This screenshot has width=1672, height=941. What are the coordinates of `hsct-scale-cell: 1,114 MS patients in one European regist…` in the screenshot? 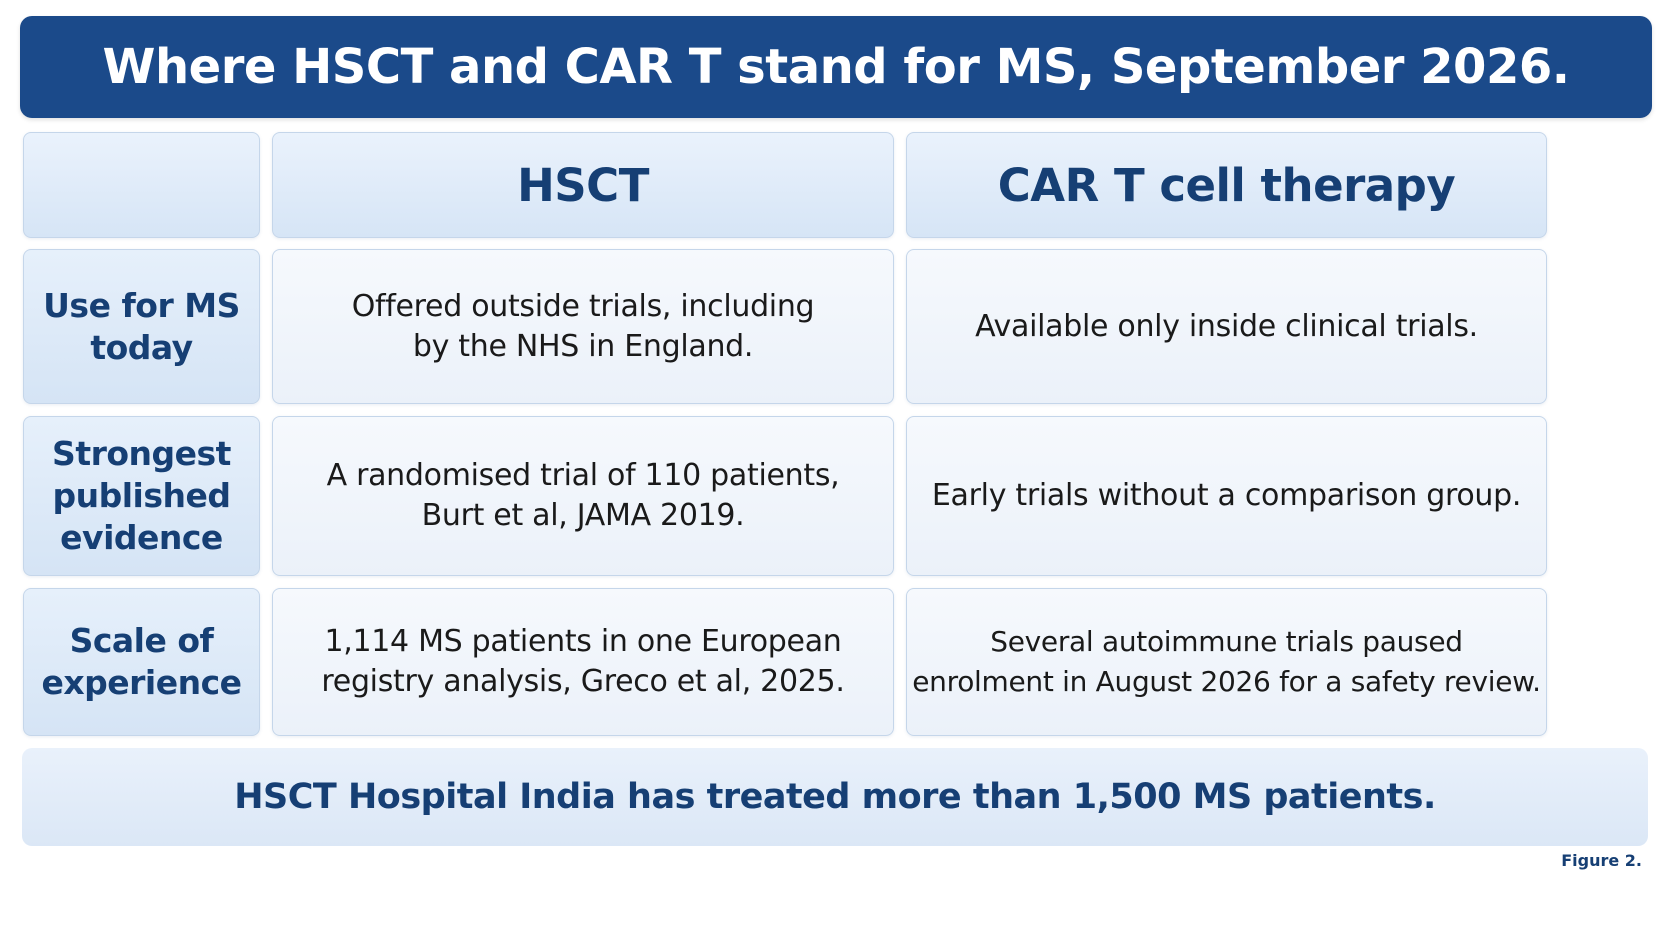 It's located at (583, 662).